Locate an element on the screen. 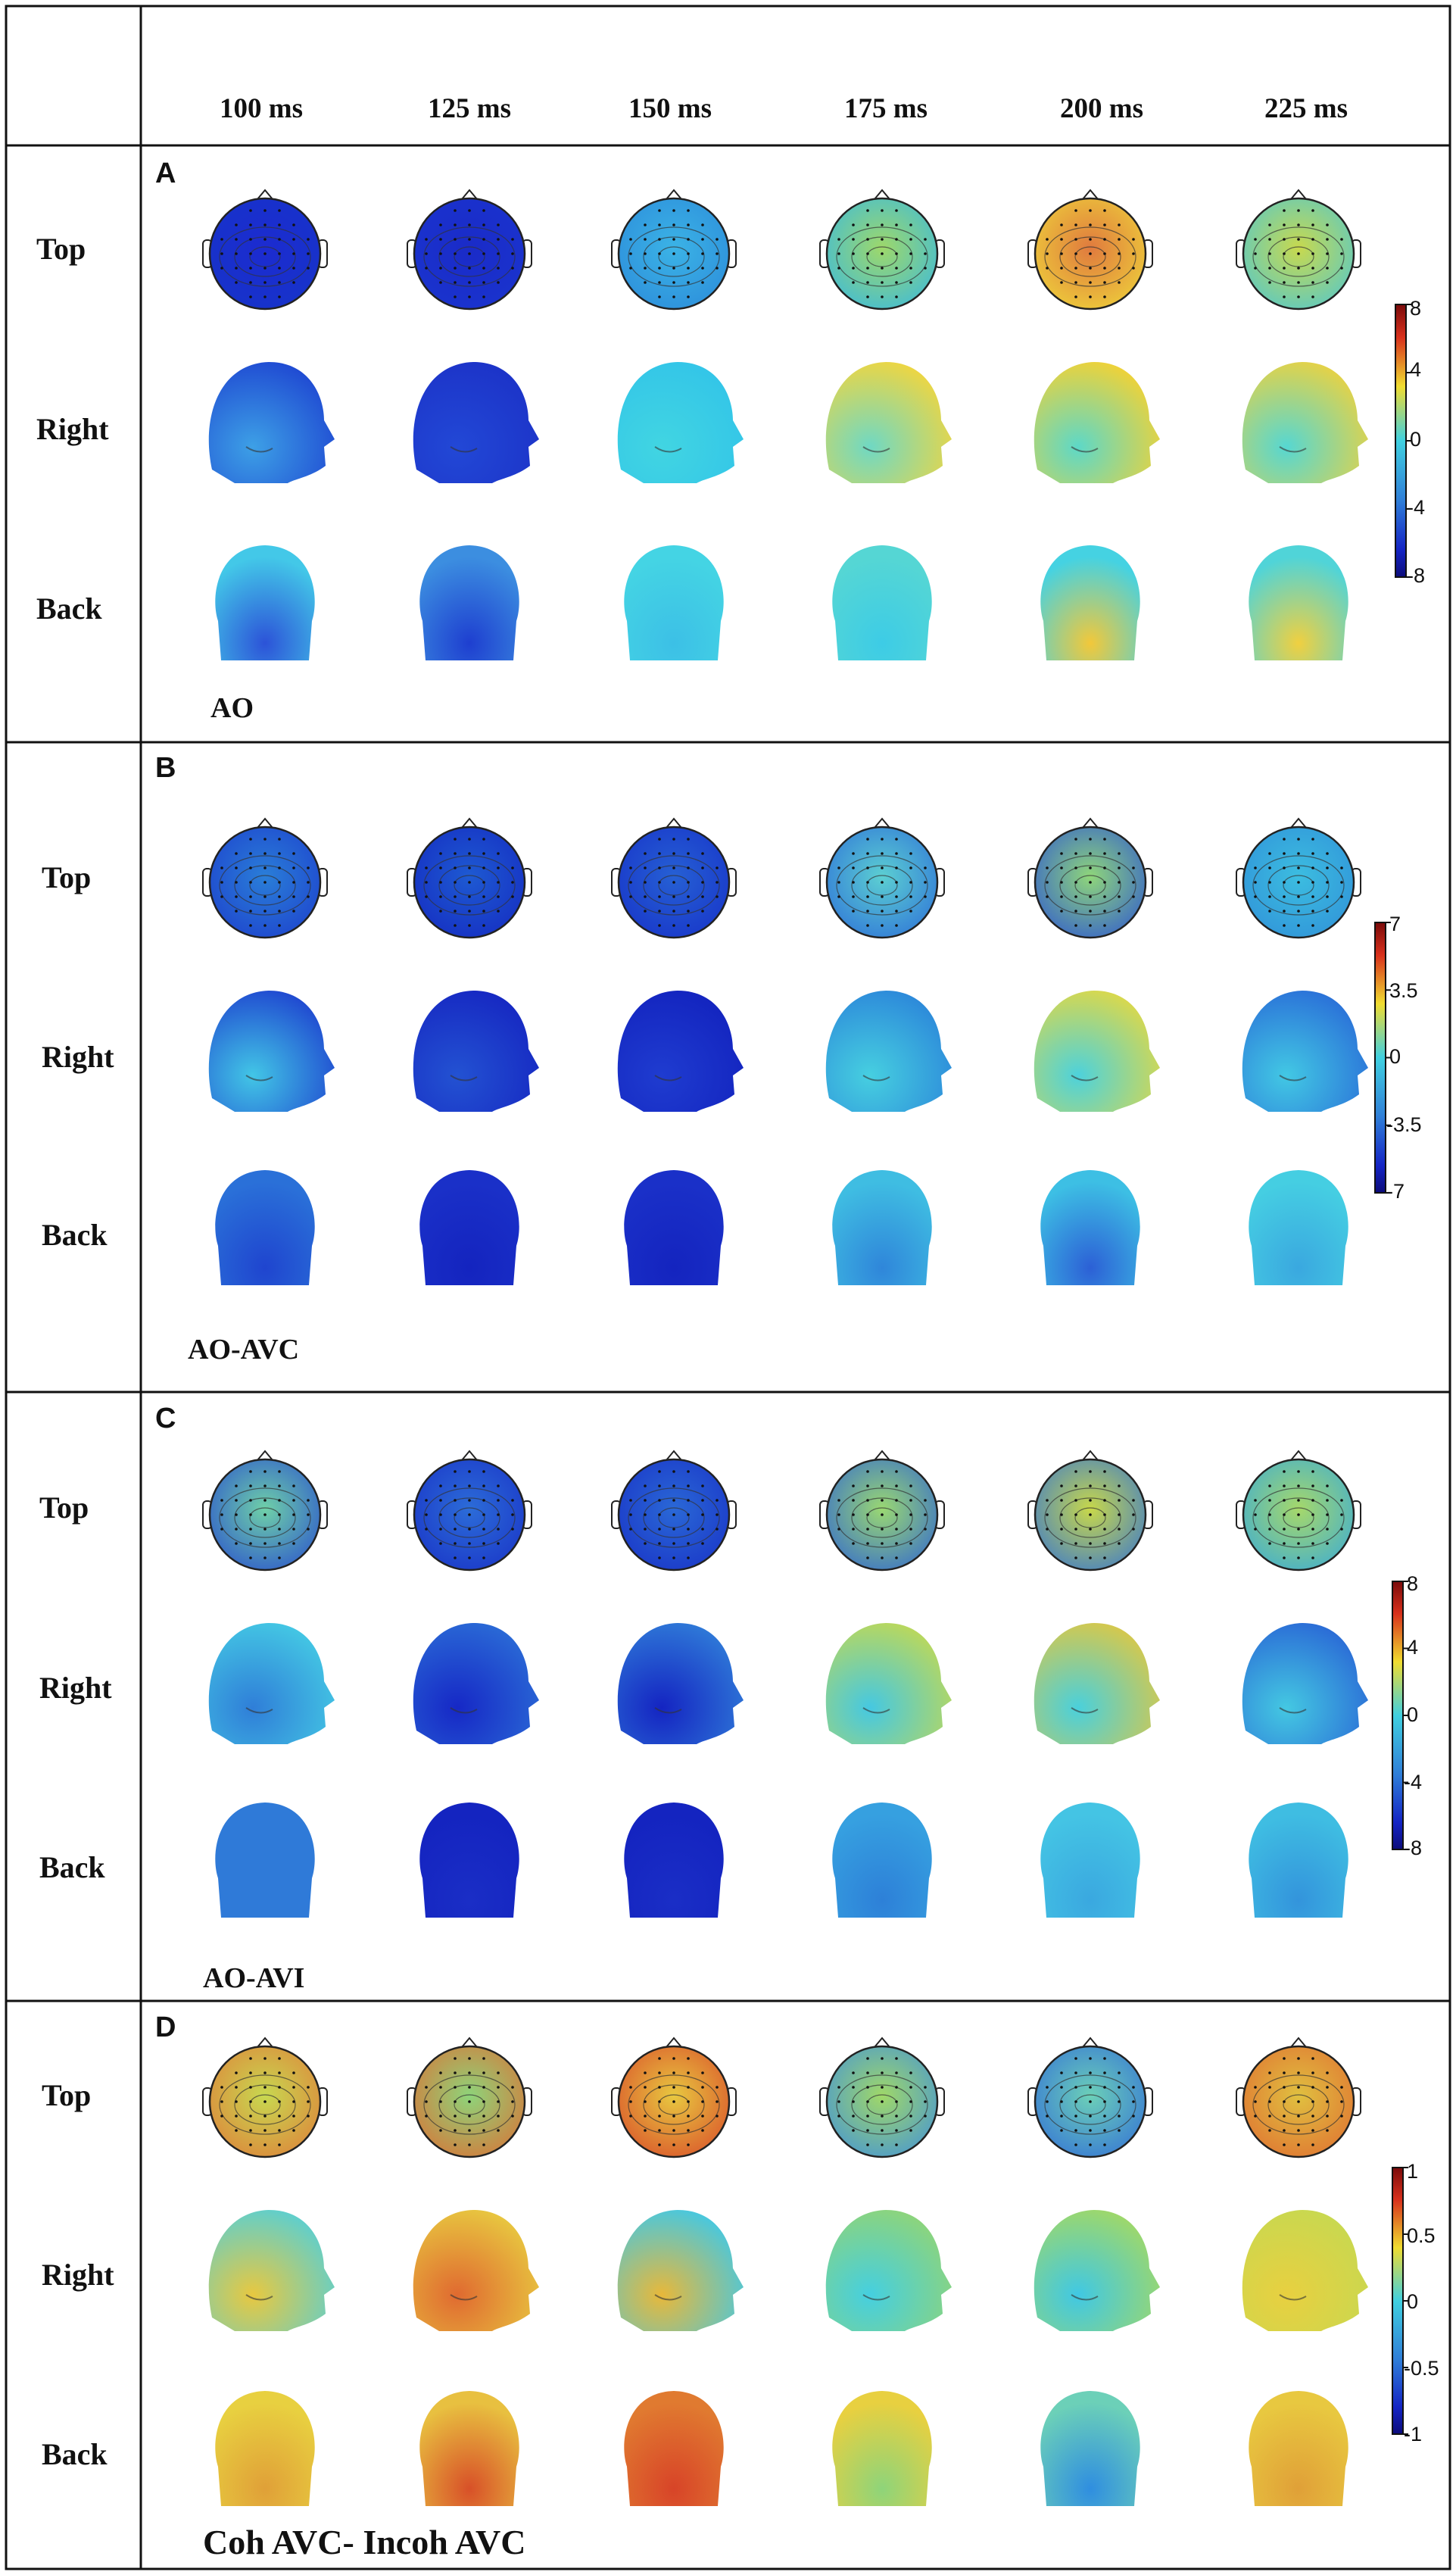 This screenshot has width=1456, height=2575. colorbars is located at coordinates (1392, 1369).